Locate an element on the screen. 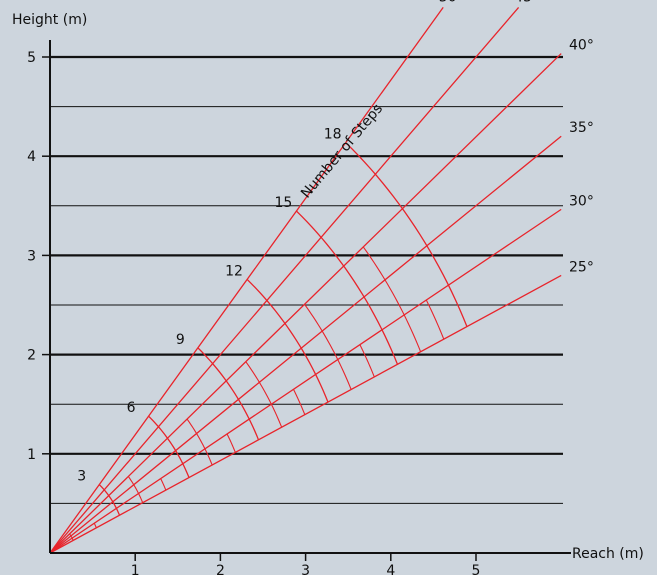 The image size is (657, 575). angle-label-50: 50° is located at coordinates (451, 2).